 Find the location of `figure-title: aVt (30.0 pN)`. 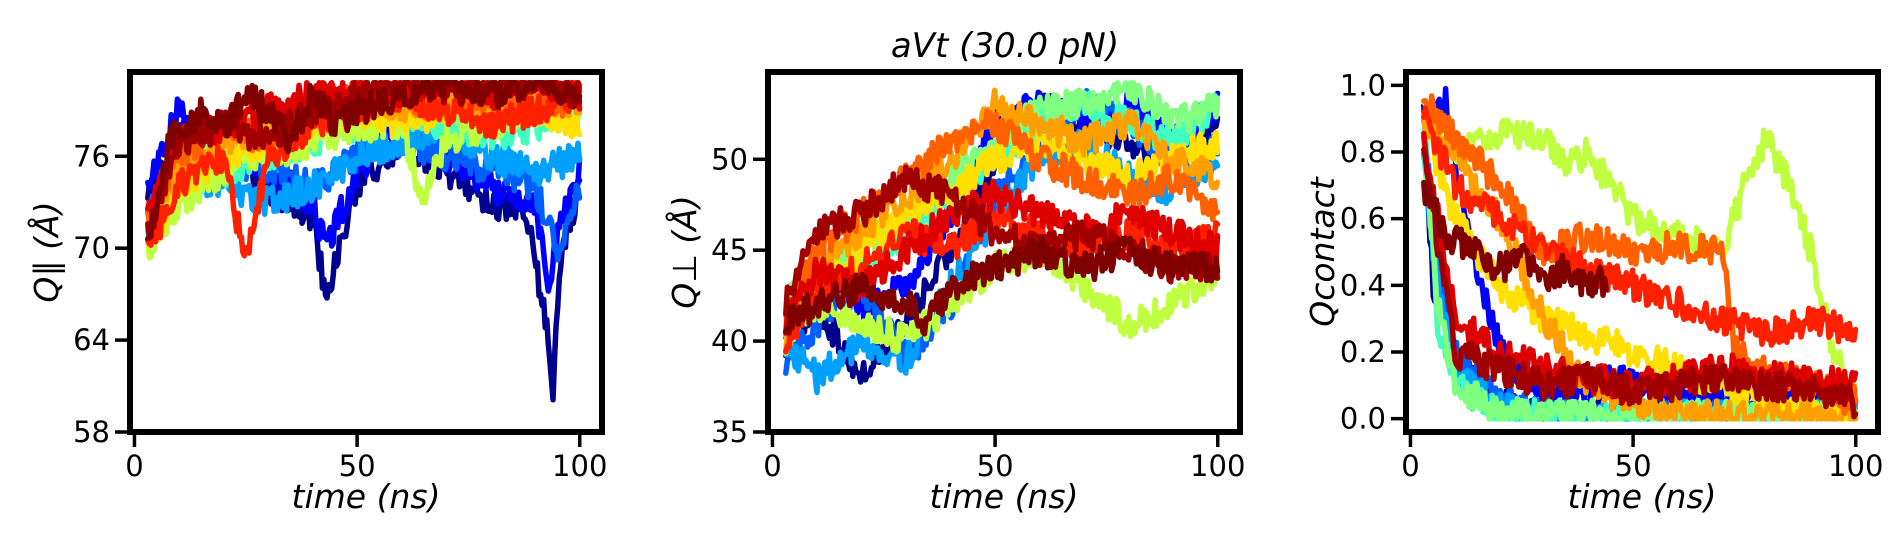

figure-title: aVt (30.0 pN) is located at coordinates (1005, 46).